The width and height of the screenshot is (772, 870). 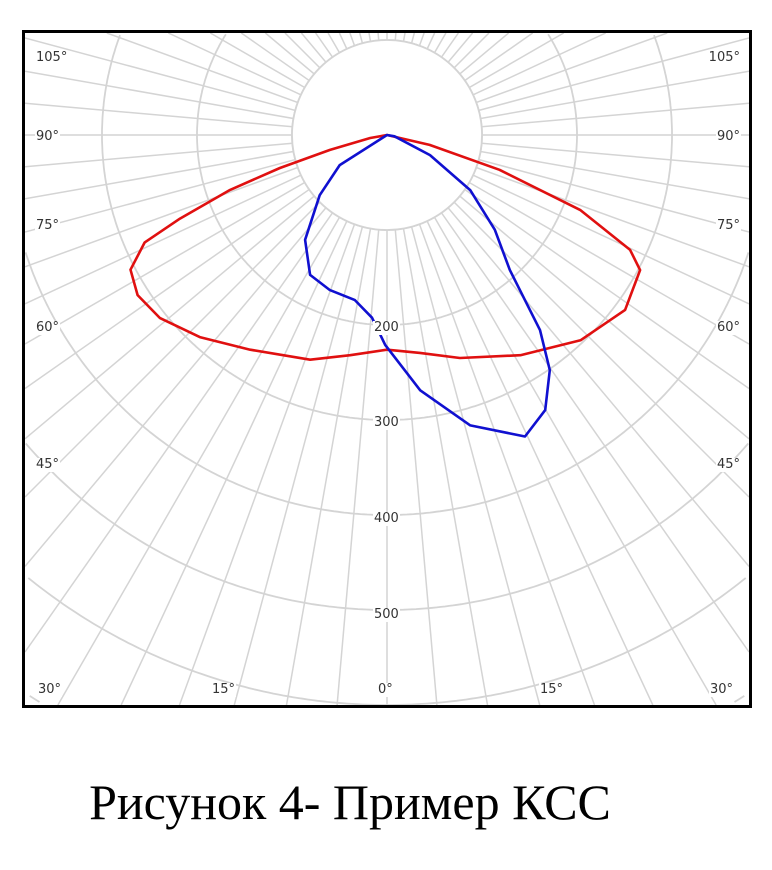 What do you see at coordinates (386, 327) in the screenshot?
I see `radial-label-200: 200` at bounding box center [386, 327].